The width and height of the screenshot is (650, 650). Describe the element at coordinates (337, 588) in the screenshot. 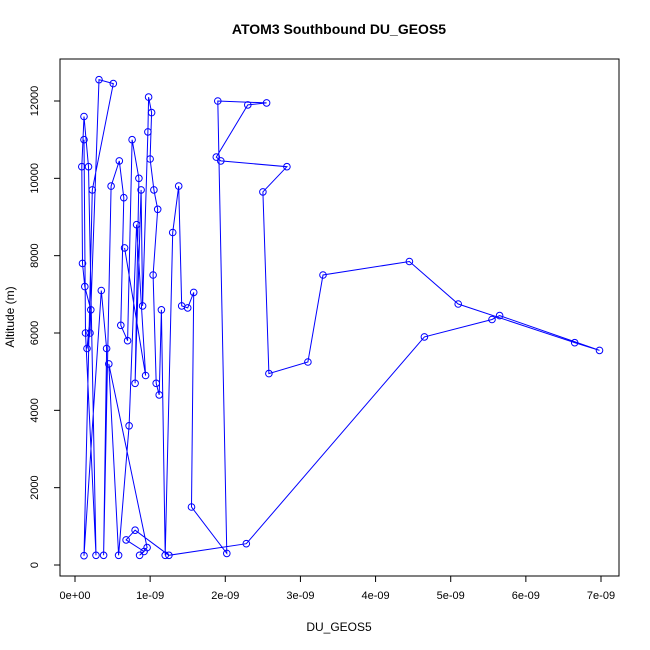

I see `x-axis: 0e+00 1e-09 2e-09 3e-09 4e-09 5e-09 6e-09 7e-09` at that location.